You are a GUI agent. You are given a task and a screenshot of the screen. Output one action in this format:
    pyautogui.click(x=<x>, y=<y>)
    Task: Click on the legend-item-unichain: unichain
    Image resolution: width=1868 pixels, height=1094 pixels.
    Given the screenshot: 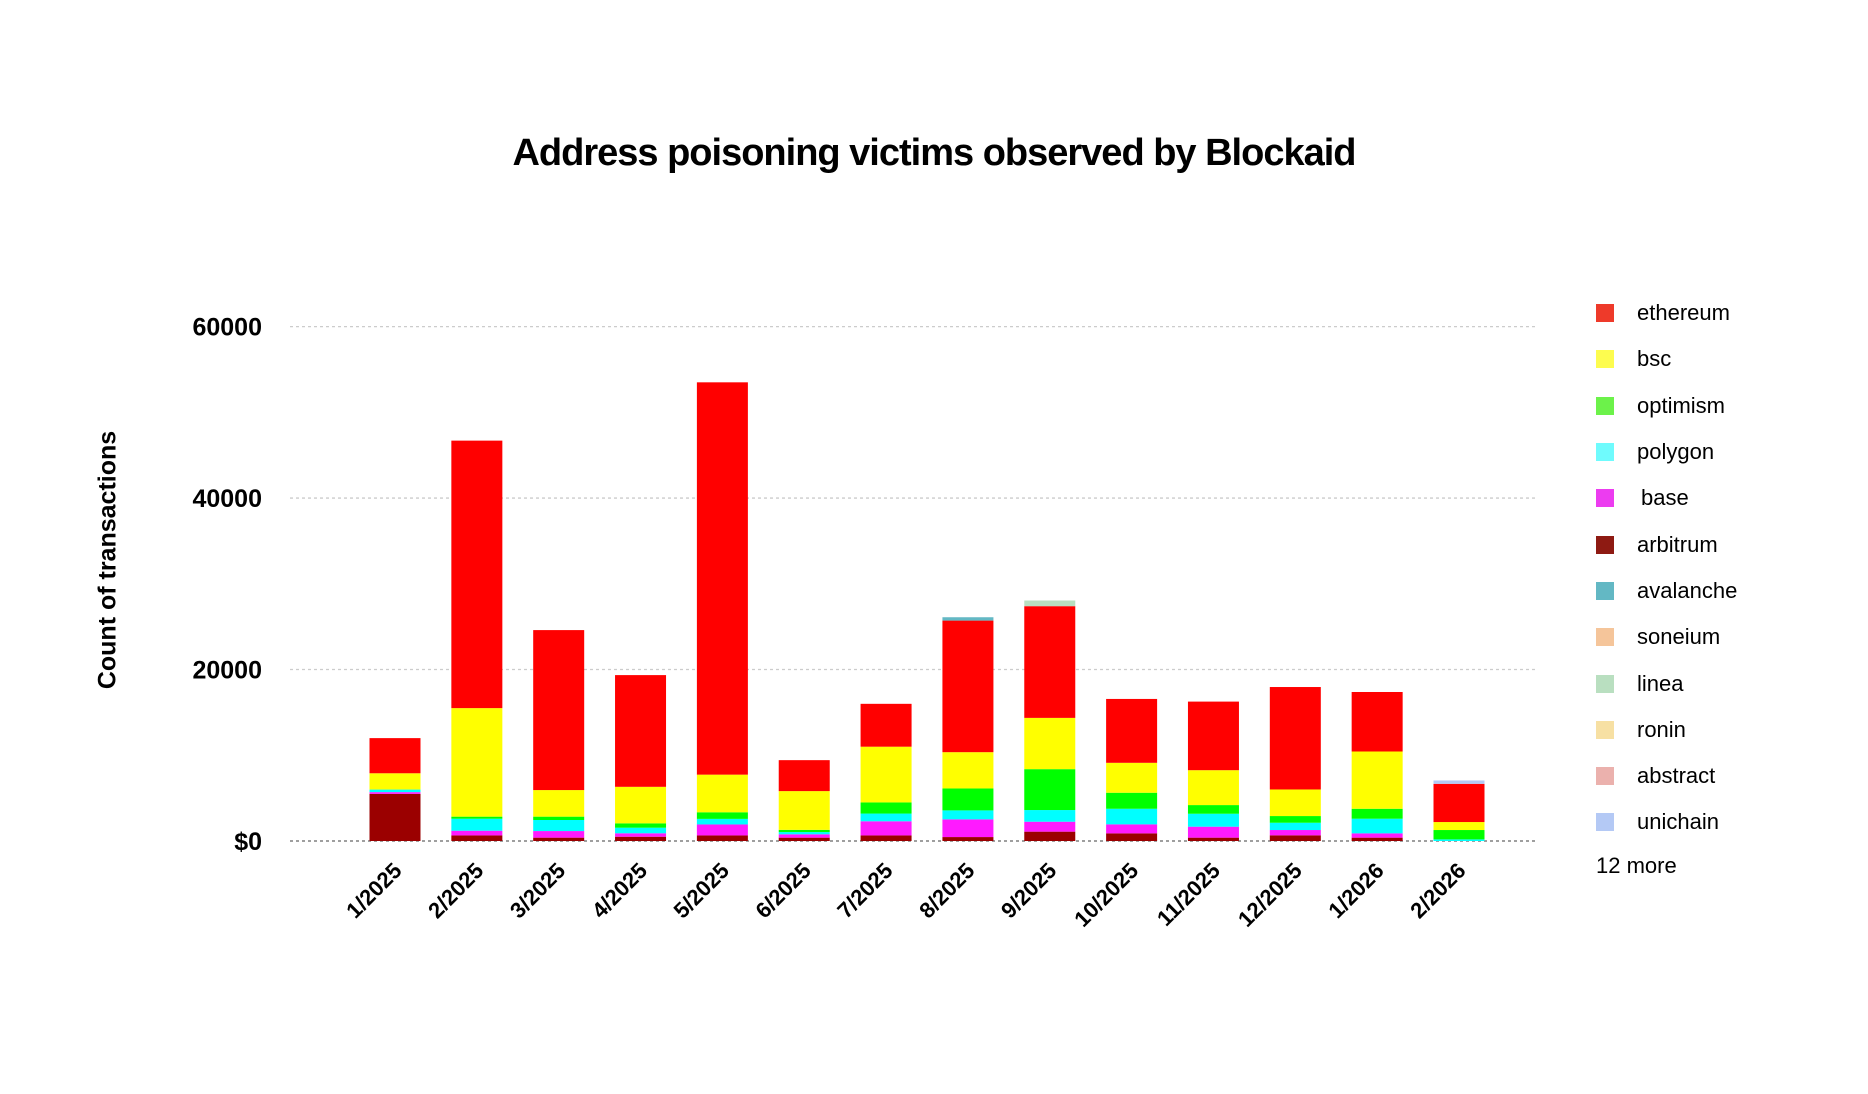 What is the action you would take?
    pyautogui.click(x=1666, y=822)
    